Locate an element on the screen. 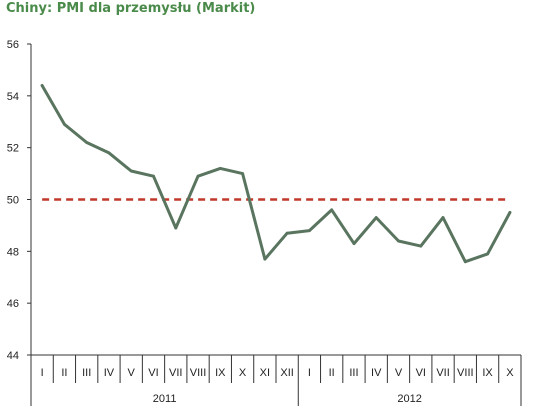 The width and height of the screenshot is (533, 416). y-axis: 44 46 48 50 52 54 56 is located at coordinates (19, 200).